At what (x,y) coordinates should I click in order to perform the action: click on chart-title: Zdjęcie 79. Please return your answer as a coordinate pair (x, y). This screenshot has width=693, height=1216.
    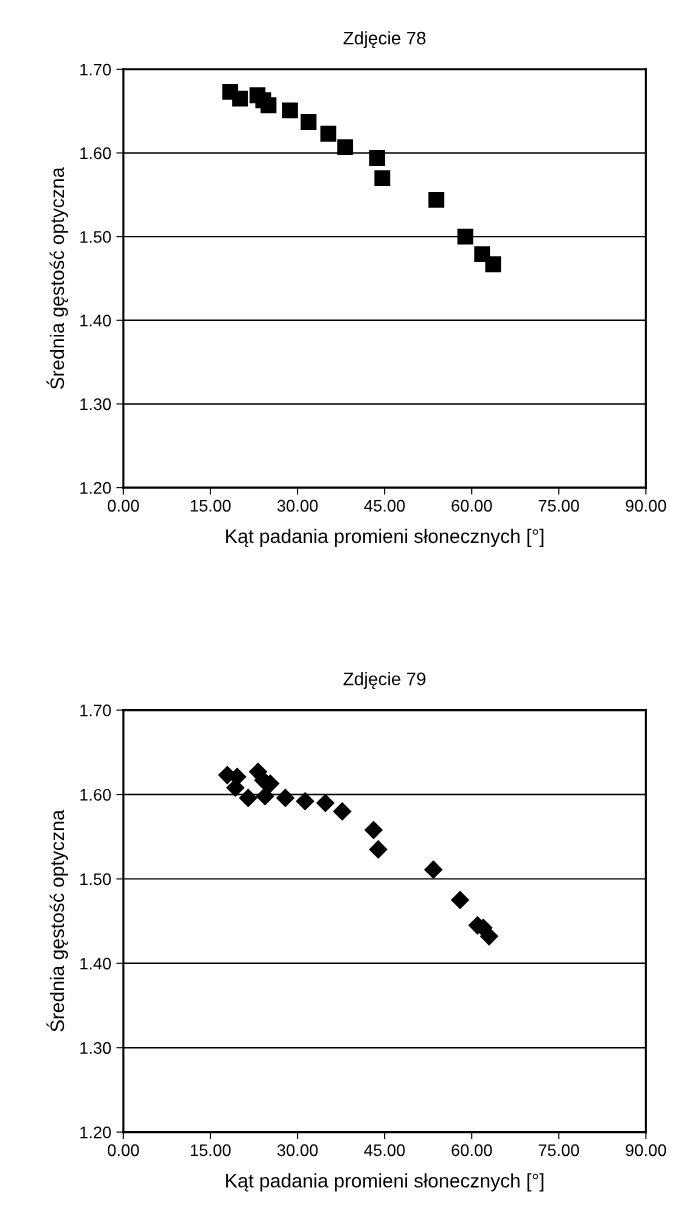
    Looking at the image, I should click on (384, 680).